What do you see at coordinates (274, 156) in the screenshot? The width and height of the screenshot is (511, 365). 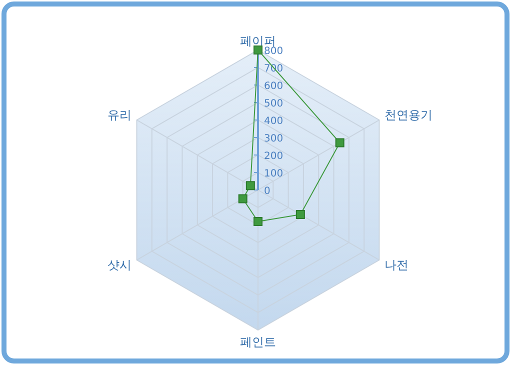 I see `y-tick-label: 200` at bounding box center [274, 156].